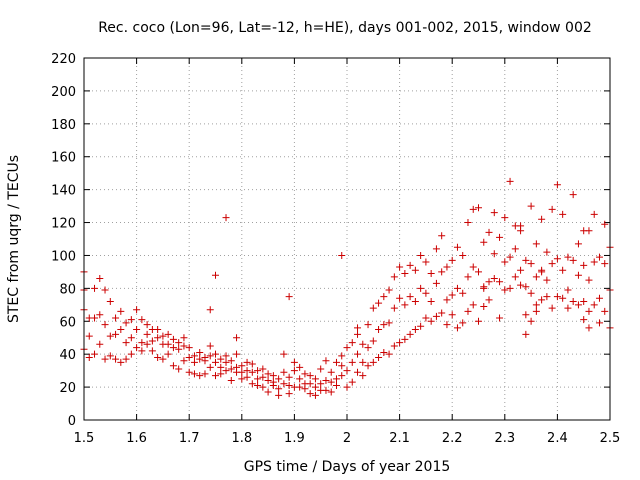  What do you see at coordinates (63, 59) in the screenshot?
I see `y-tick-label: 220` at bounding box center [63, 59].